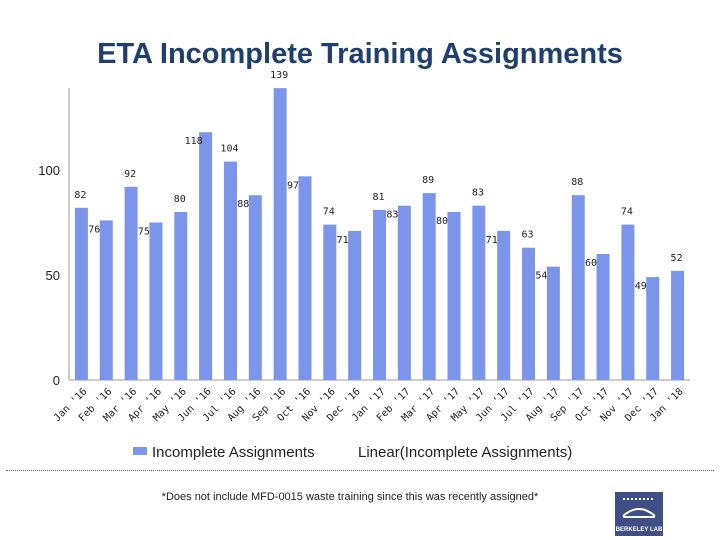 This screenshot has height=540, width=720. What do you see at coordinates (639, 530) in the screenshot?
I see `logo-text: BERKELEY LAB` at bounding box center [639, 530].